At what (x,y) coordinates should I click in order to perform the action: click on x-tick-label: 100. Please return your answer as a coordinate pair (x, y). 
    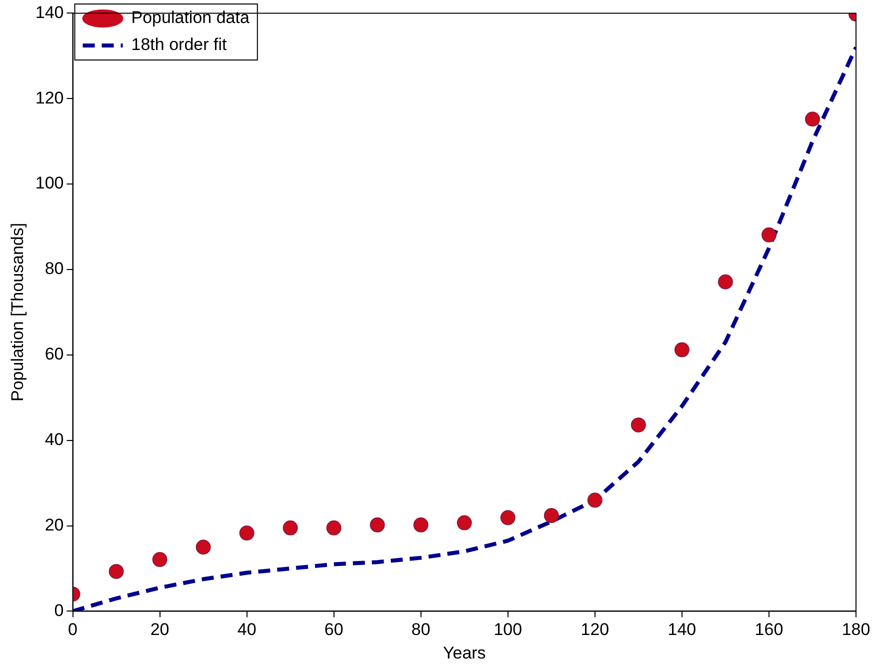
    Looking at the image, I should click on (508, 630).